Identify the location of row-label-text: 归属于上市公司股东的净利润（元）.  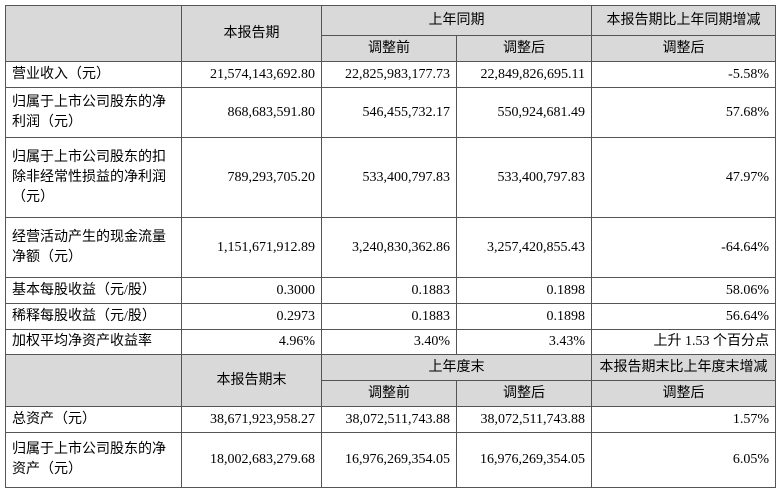
(89, 112).